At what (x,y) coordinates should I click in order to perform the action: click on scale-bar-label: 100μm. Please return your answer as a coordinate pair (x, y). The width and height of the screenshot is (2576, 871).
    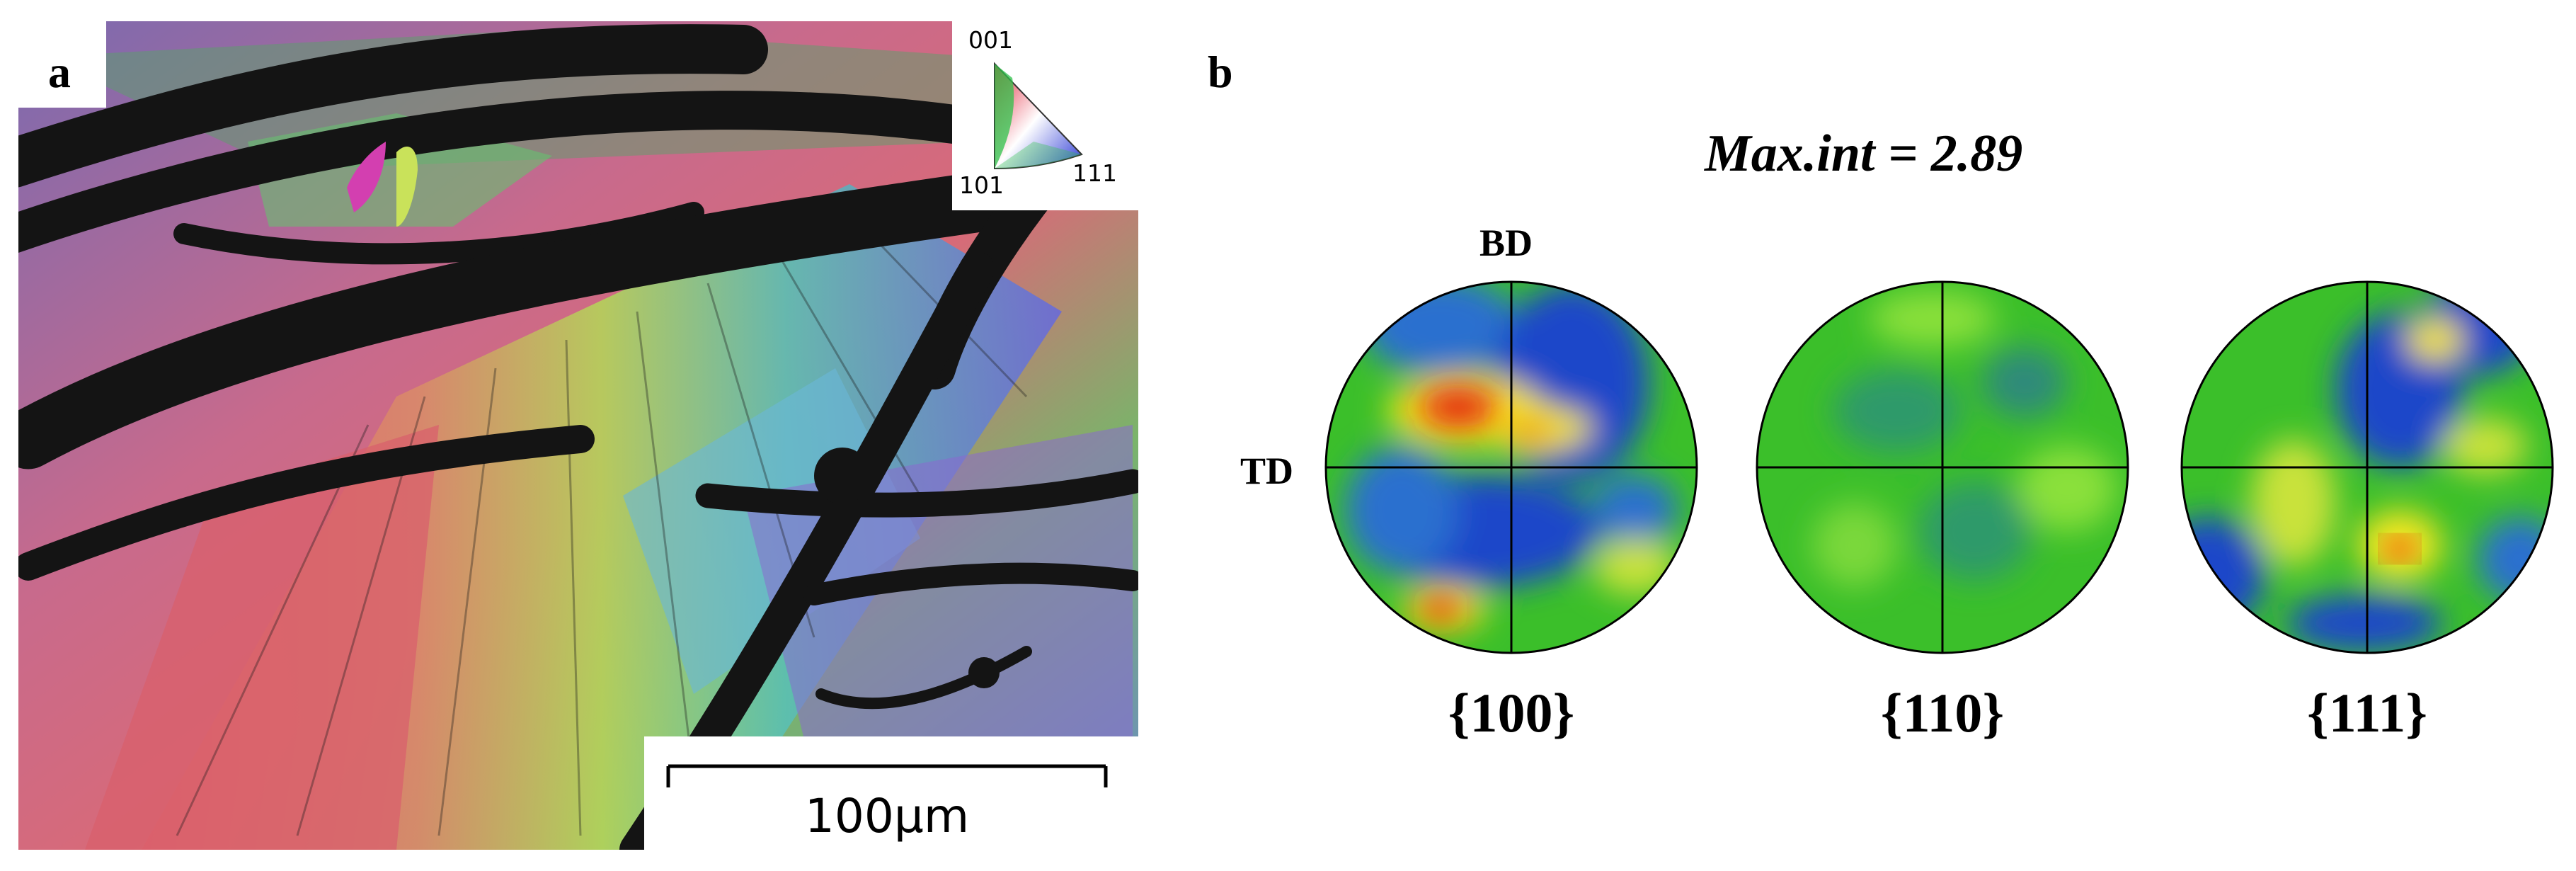
    Looking at the image, I should click on (887, 816).